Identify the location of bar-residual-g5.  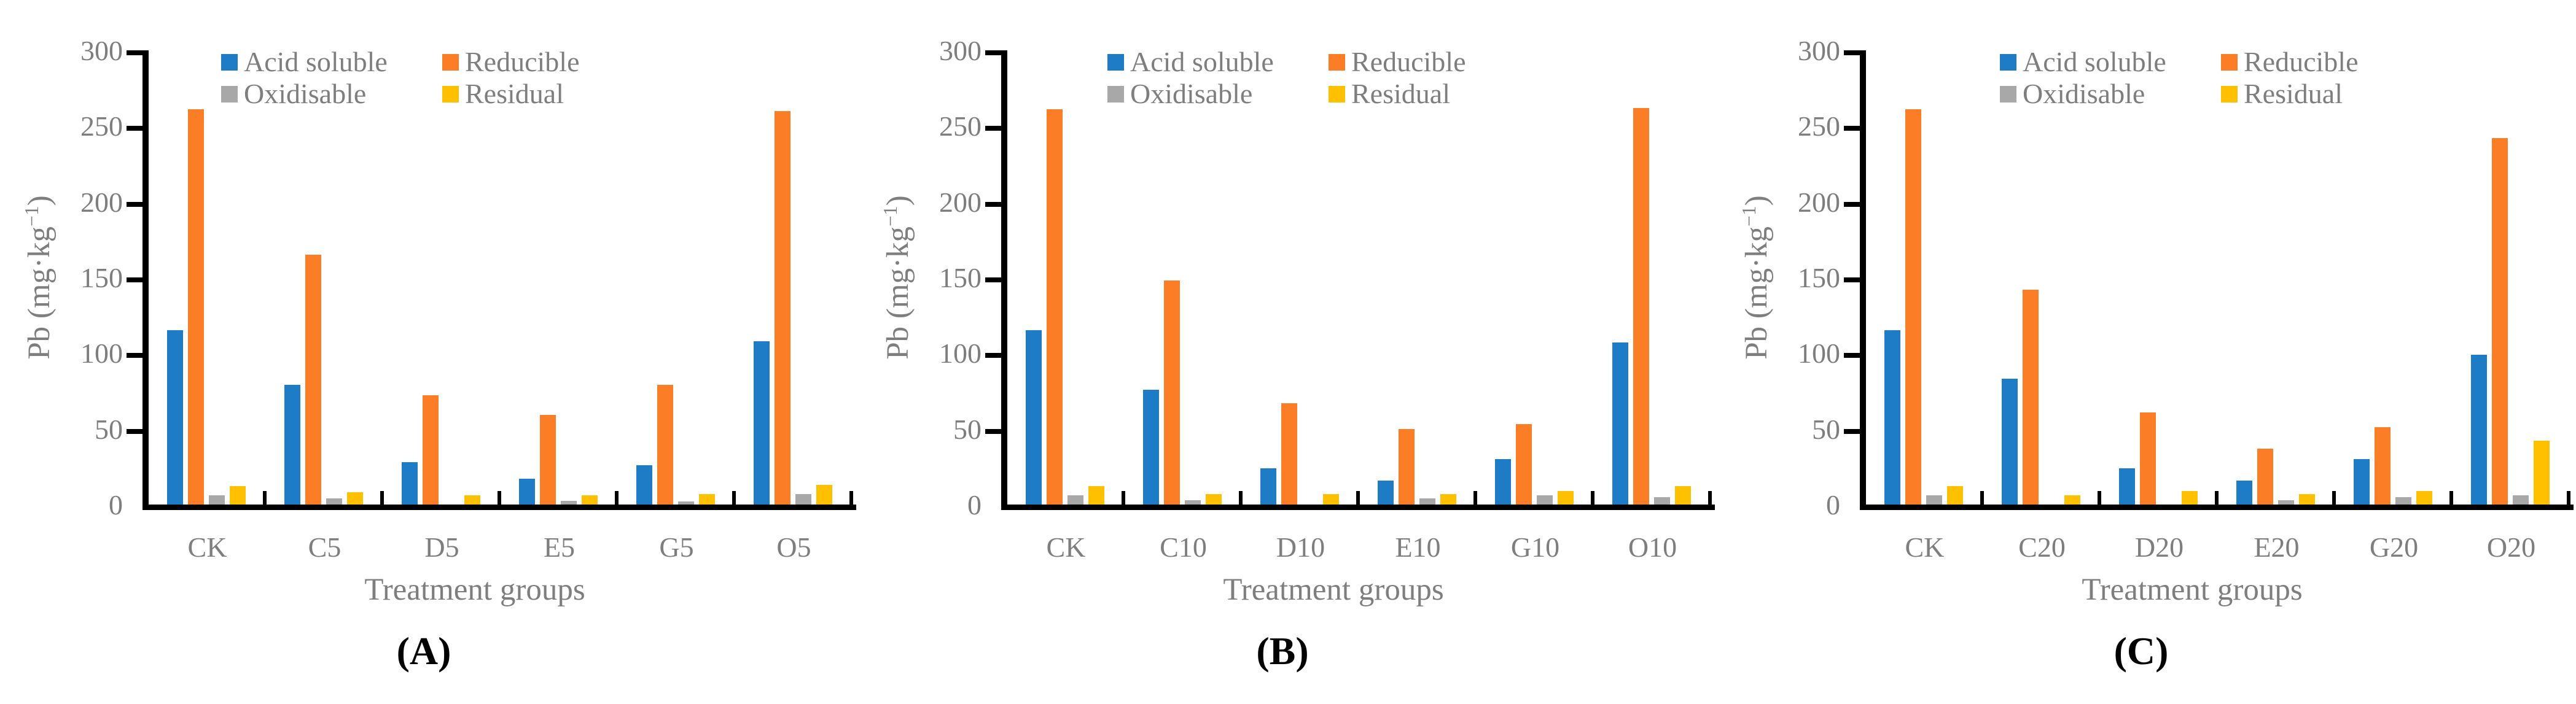
(707, 500).